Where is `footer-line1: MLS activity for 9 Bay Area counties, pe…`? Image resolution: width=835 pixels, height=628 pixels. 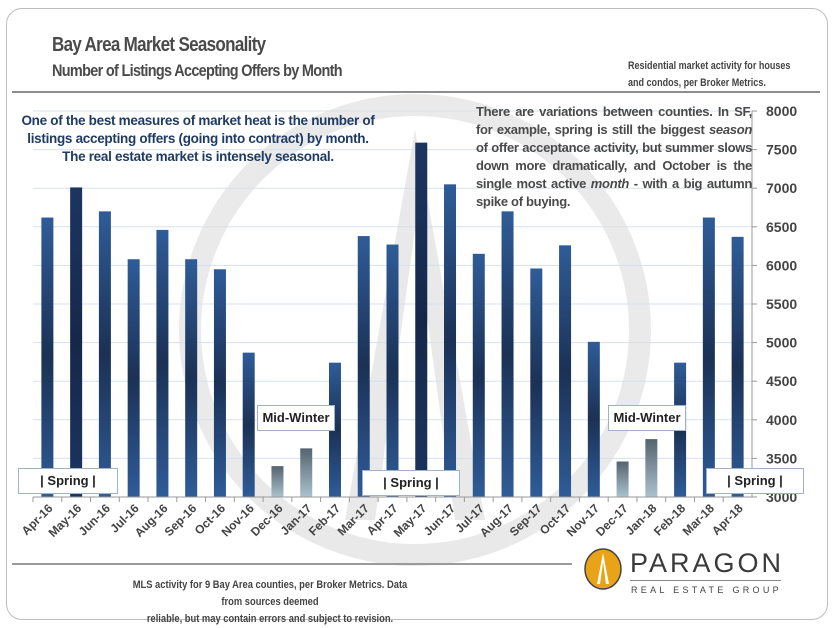 footer-line1: MLS activity for 9 Bay Area counties, pe… is located at coordinates (270, 593).